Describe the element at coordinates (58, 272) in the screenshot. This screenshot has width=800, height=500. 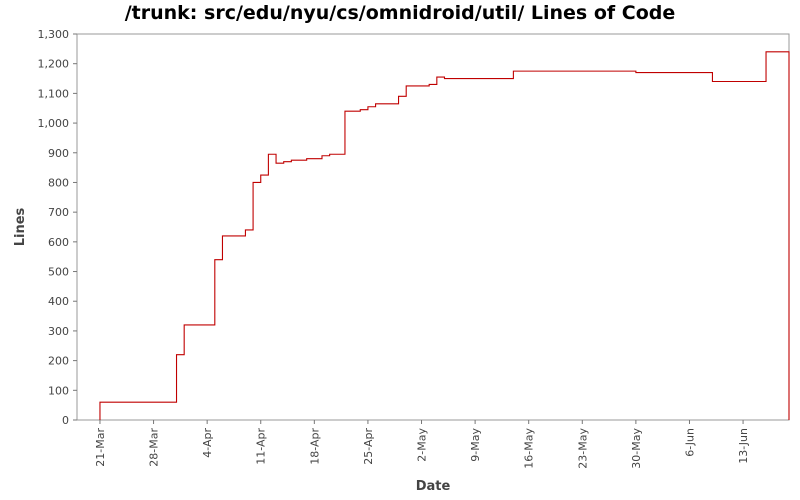
I see `y-tick-label: 500` at that location.